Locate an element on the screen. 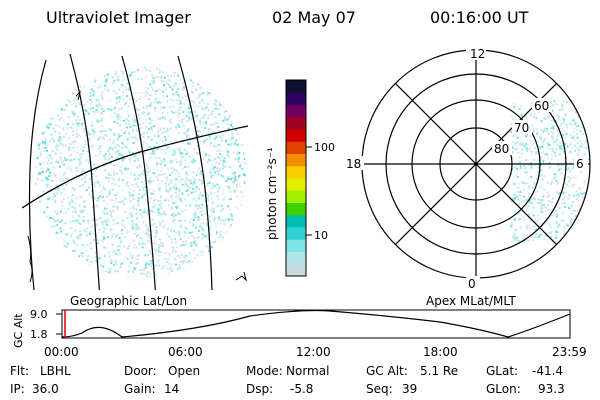 The width and height of the screenshot is (600, 400). xtick-0600: 06:00 is located at coordinates (185, 352).